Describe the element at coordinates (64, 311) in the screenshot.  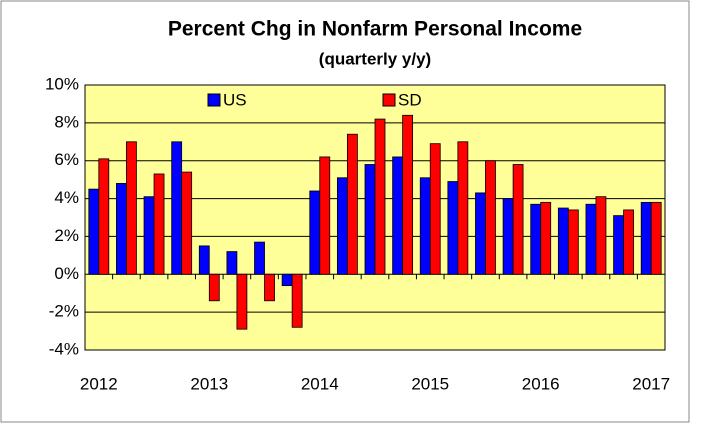
I see `y-tick-label: -2%` at that location.